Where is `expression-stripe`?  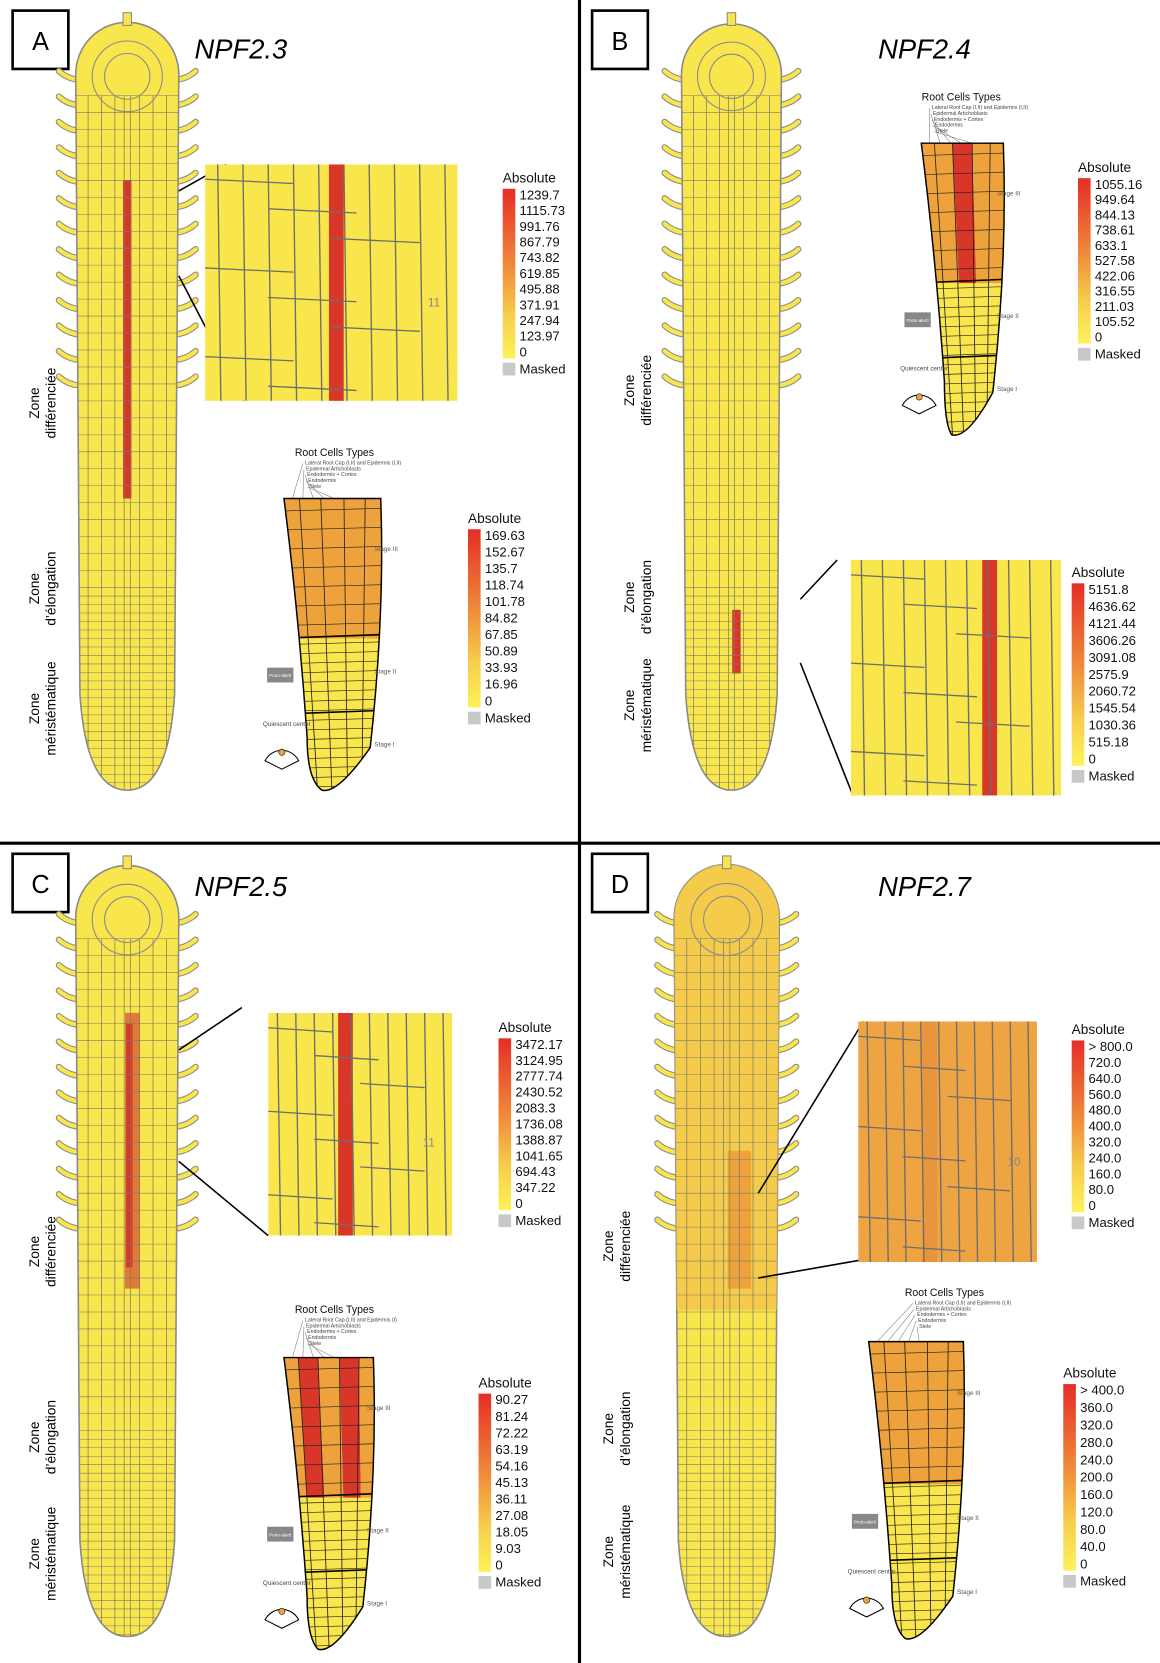
expression-stripe is located at coordinates (129, 1145).